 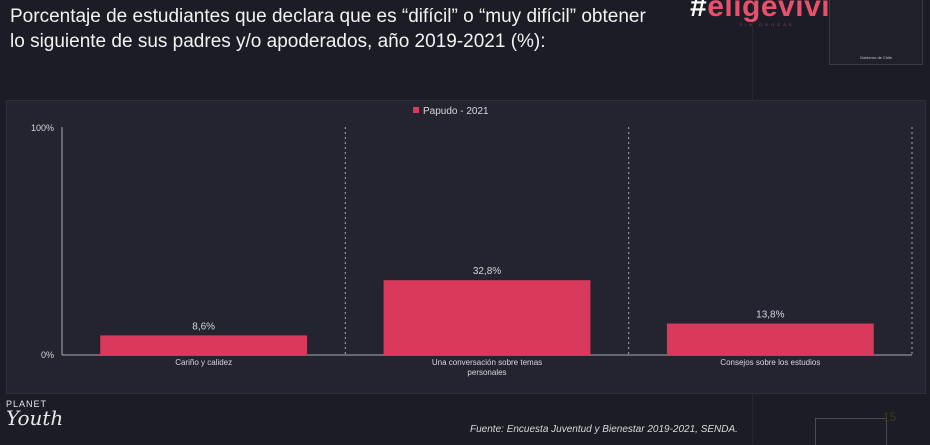 What do you see at coordinates (851, 431) in the screenshot?
I see `page-number-box` at bounding box center [851, 431].